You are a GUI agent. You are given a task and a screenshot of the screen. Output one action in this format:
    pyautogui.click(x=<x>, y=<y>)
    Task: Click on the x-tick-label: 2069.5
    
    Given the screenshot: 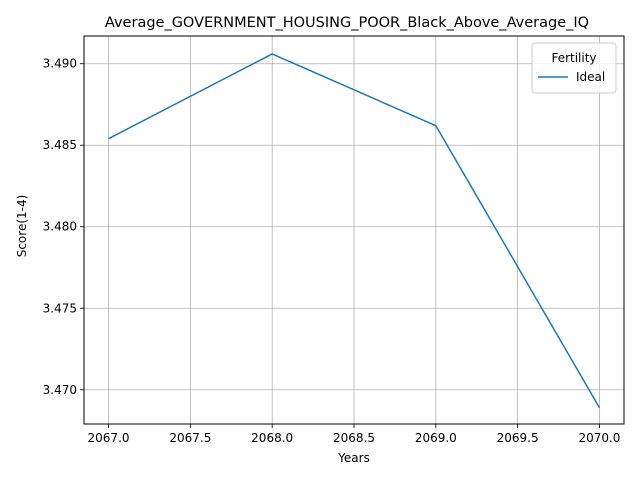 What is the action you would take?
    pyautogui.click(x=518, y=438)
    